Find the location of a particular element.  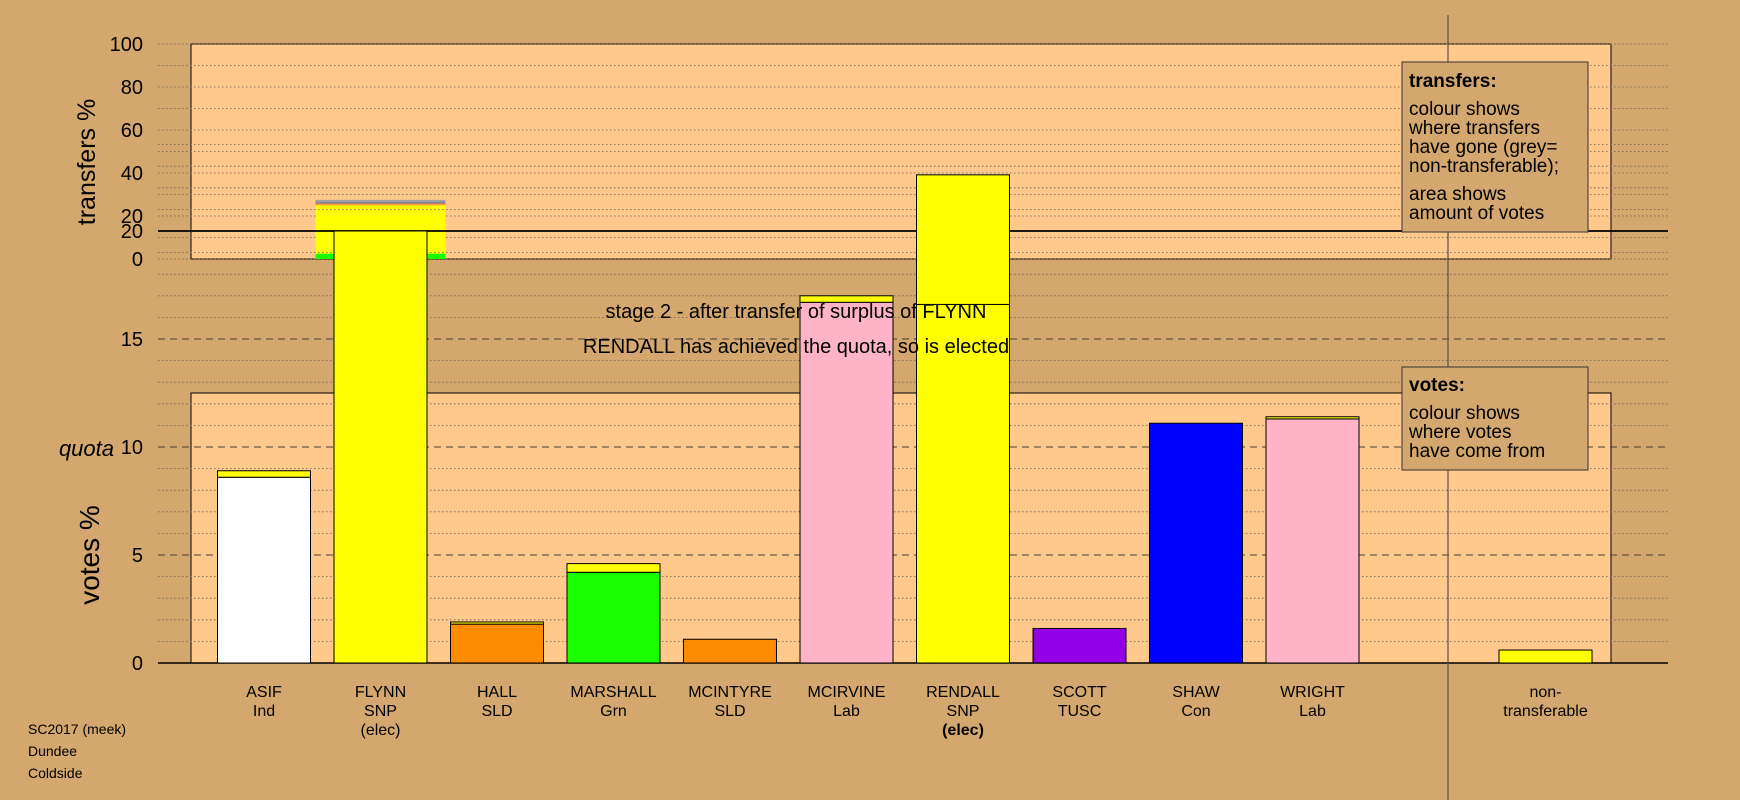

votes-legend-line: have come from is located at coordinates (1477, 451).